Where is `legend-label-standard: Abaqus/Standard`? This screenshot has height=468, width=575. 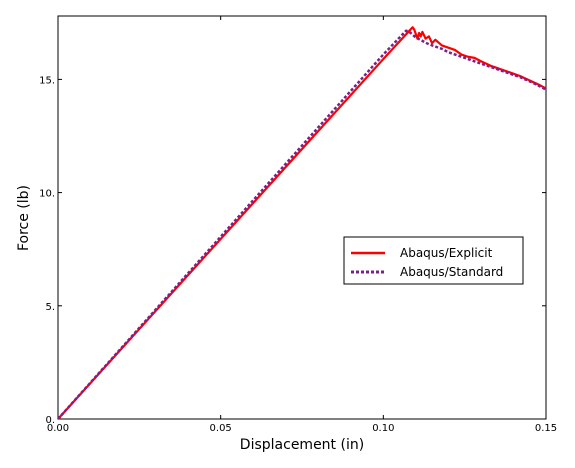 legend-label-standard: Abaqus/Standard is located at coordinates (451, 272).